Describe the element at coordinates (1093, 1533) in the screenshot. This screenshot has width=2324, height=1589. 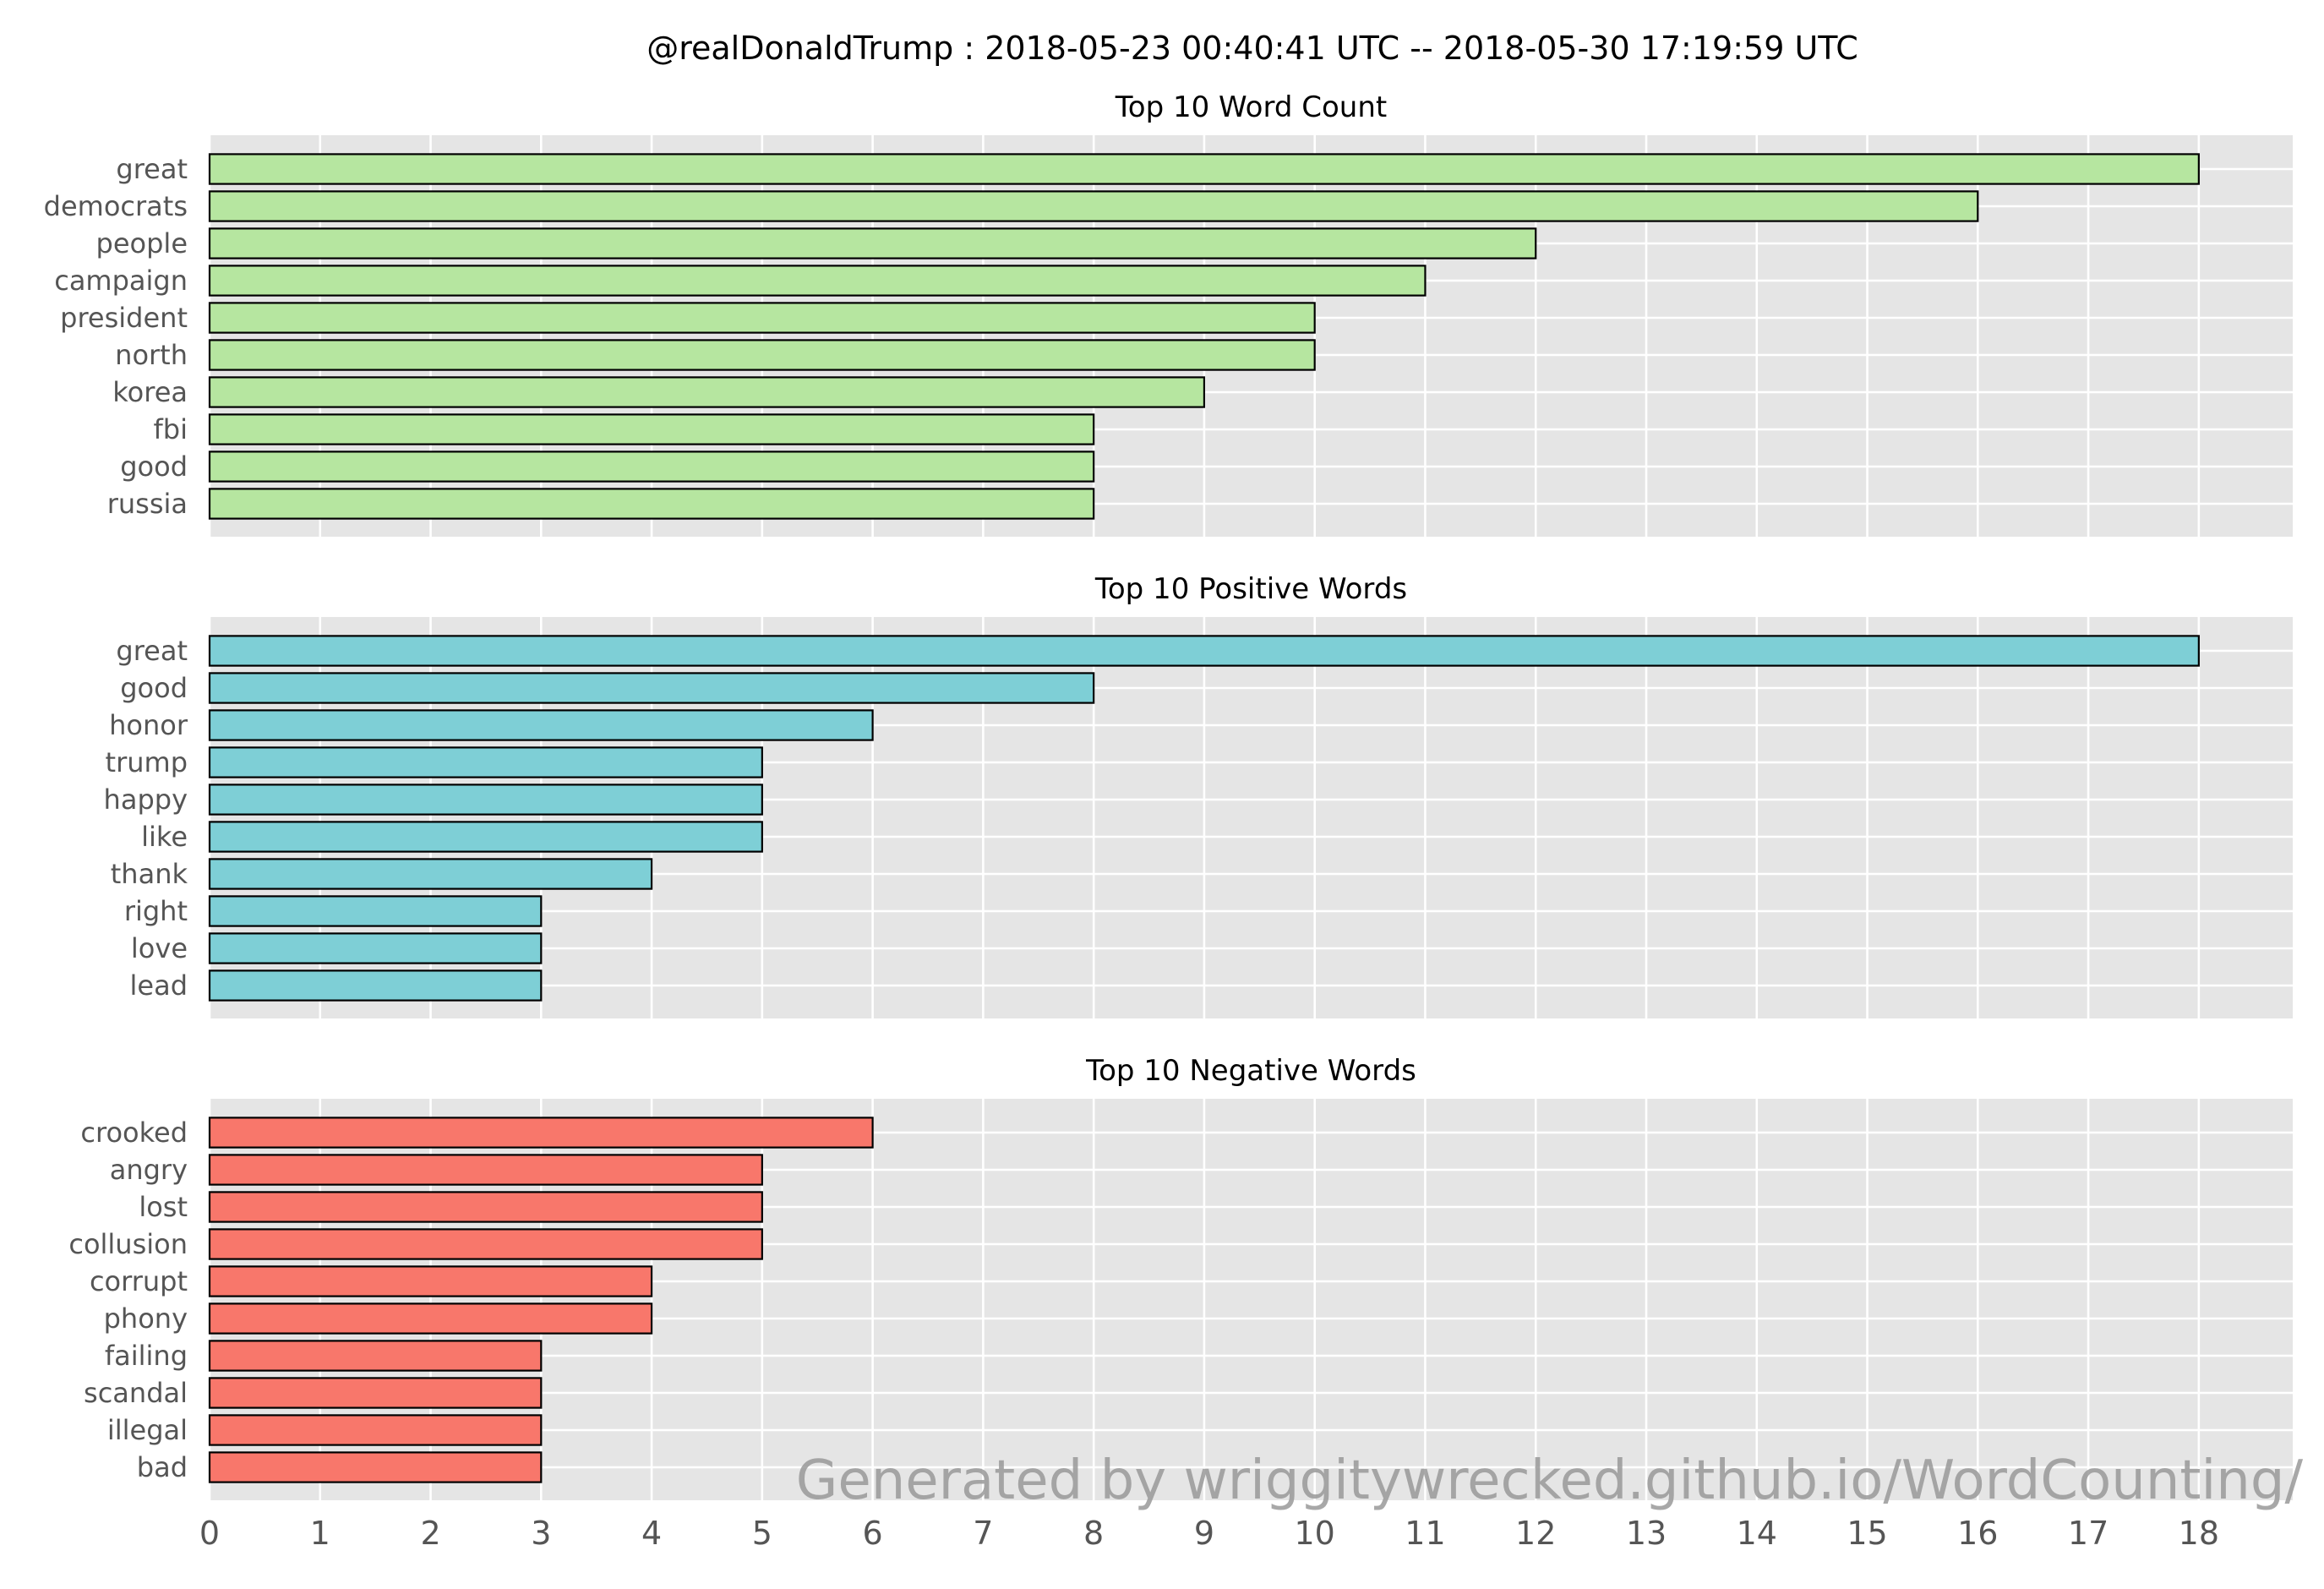
I see `x-tick-label: 8` at that location.